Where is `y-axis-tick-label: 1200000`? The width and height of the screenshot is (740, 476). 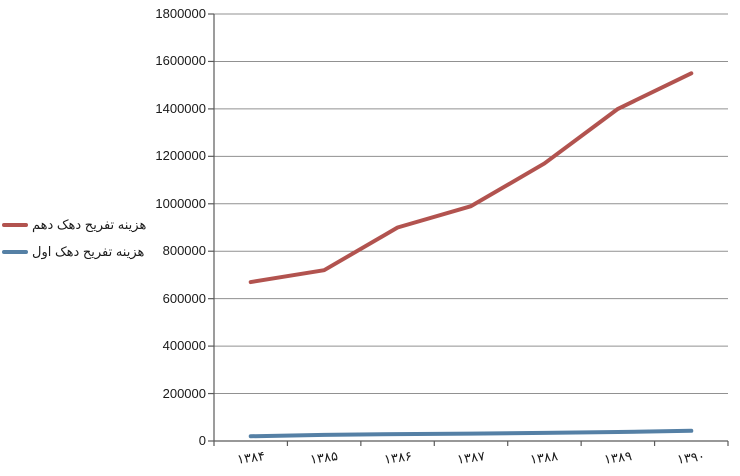 y-axis-tick-label: 1200000 is located at coordinates (180, 156).